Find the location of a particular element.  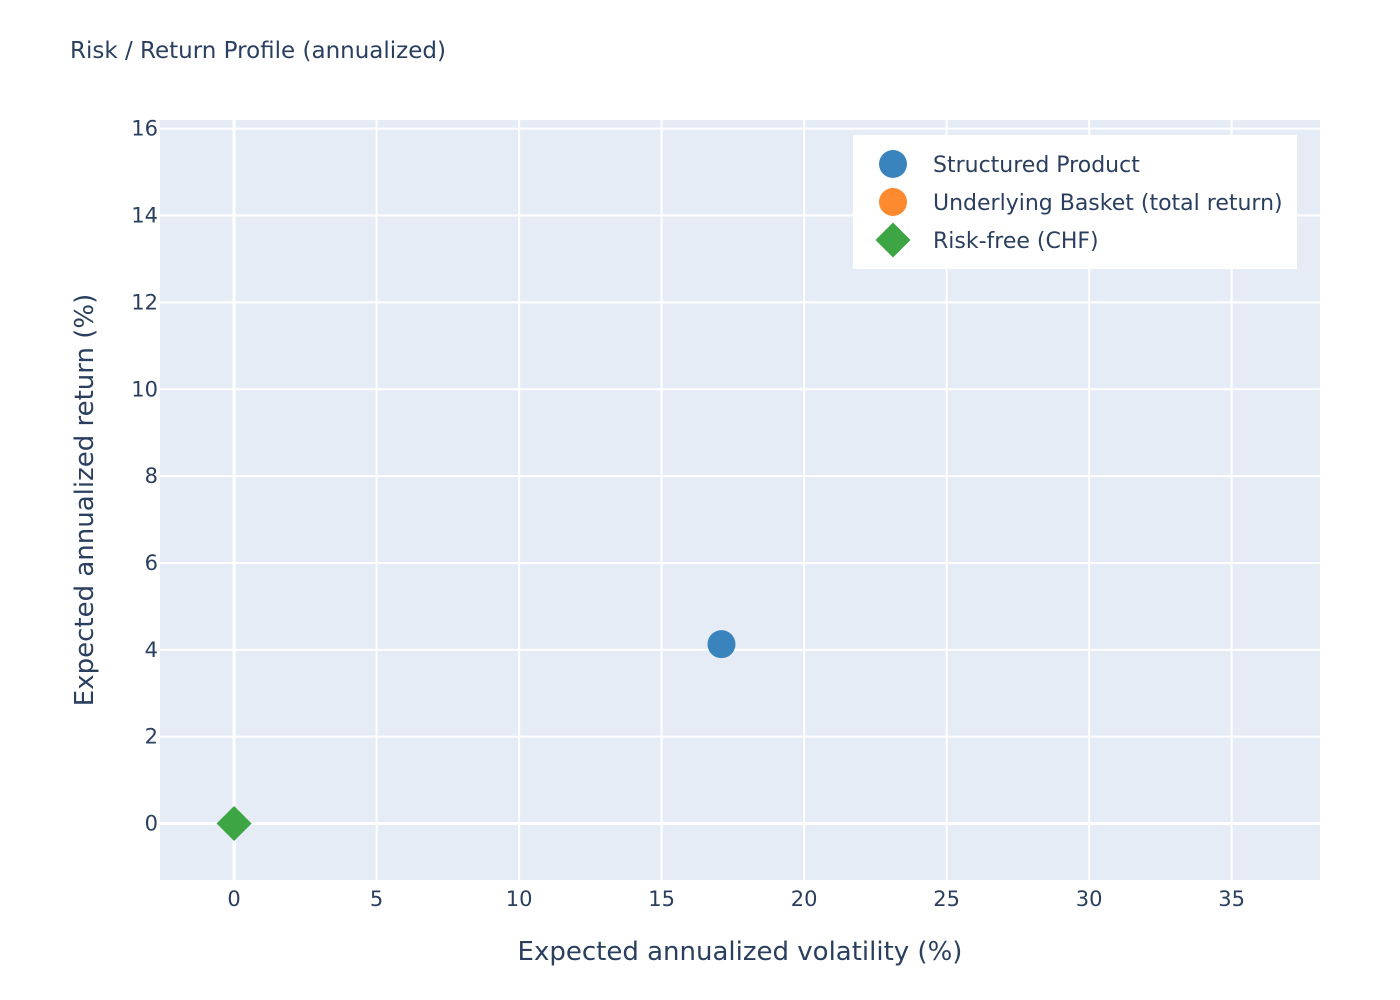

y-tick-label: 10 is located at coordinates (144, 389).